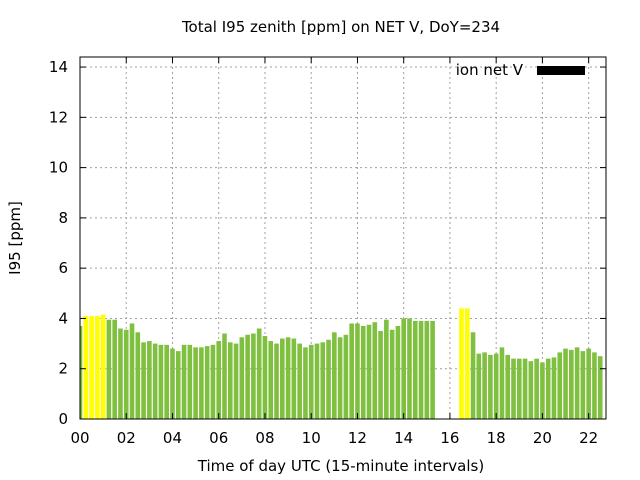 Image resolution: width=640 pixels, height=480 pixels. I want to click on y-tick-label: 12, so click(58, 117).